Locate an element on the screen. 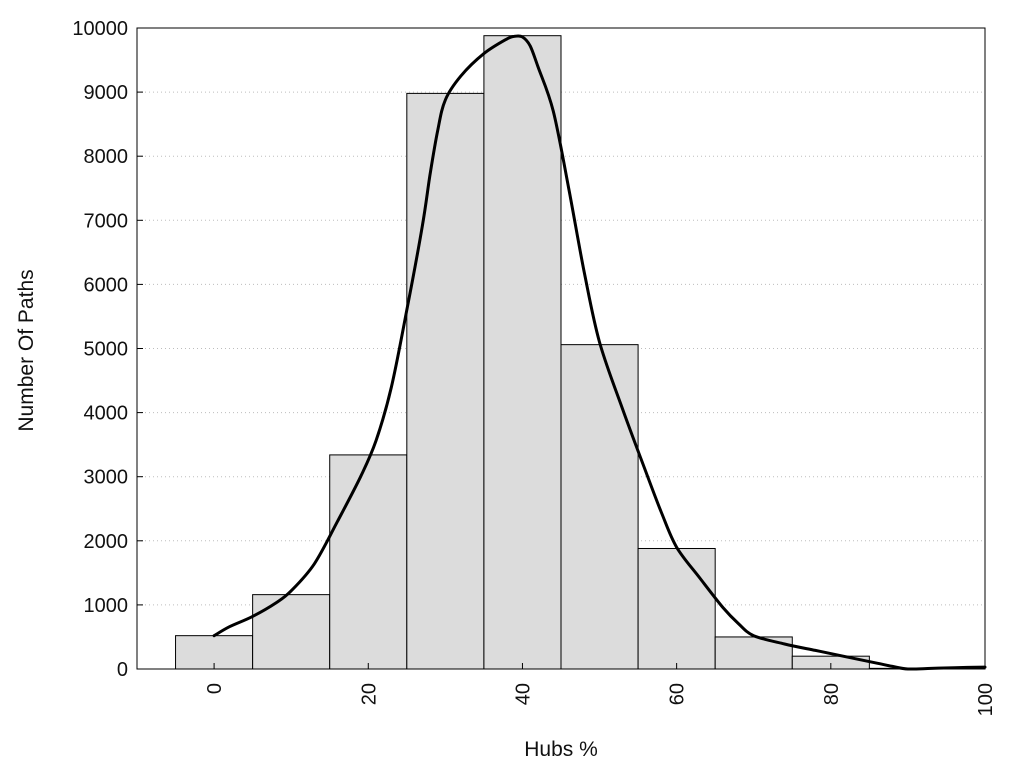 Image resolution: width=1024 pixels, height=768 pixels. x-tick-label: 60 is located at coordinates (678, 694).